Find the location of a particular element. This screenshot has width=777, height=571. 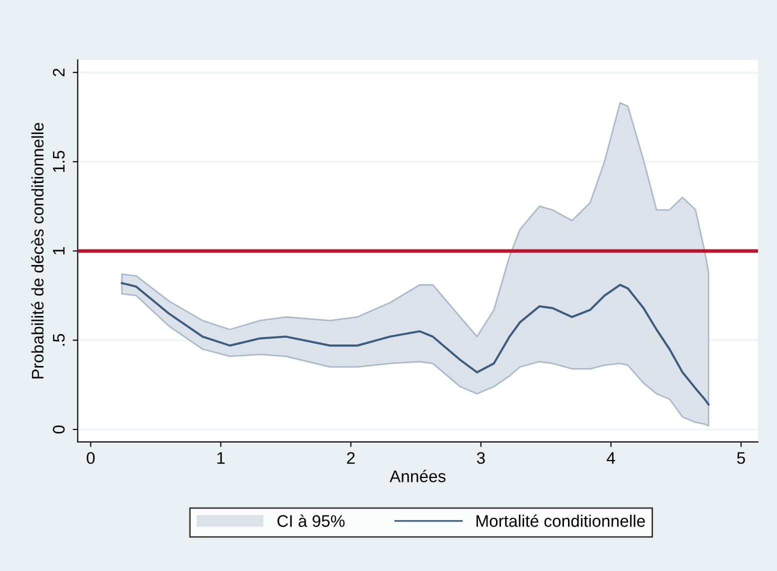

y-tick-label: 2 is located at coordinates (58, 72).